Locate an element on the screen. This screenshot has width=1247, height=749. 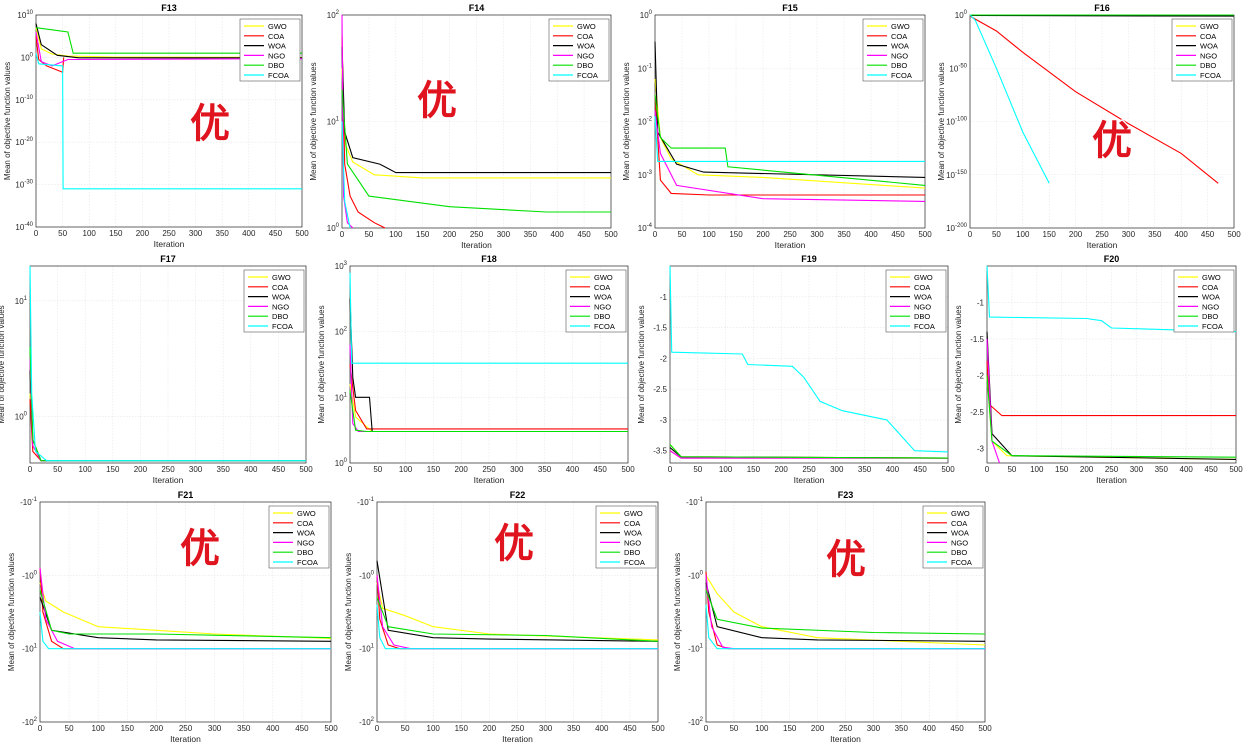
chart-title: F23 is located at coordinates (846, 495).